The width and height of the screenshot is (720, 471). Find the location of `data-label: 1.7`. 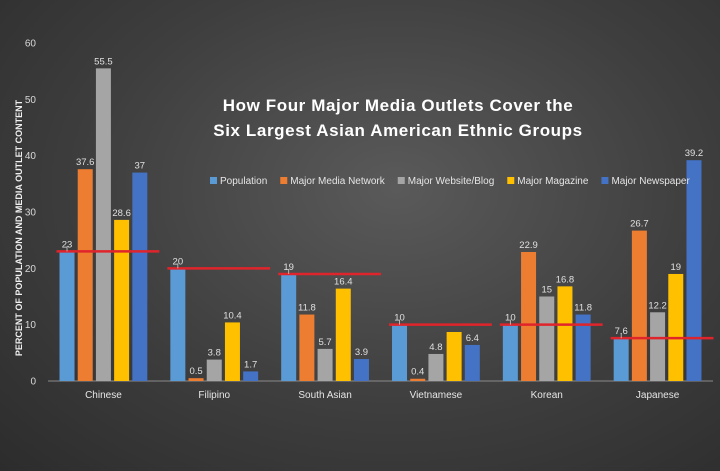

data-label: 1.7 is located at coordinates (250, 364).